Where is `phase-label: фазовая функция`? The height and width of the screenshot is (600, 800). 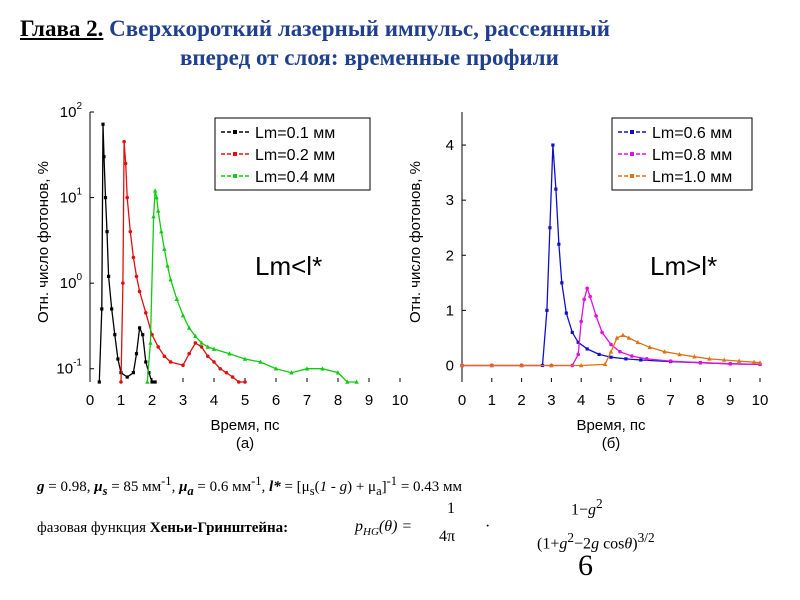
phase-label: фазовая функция is located at coordinates (92, 528).